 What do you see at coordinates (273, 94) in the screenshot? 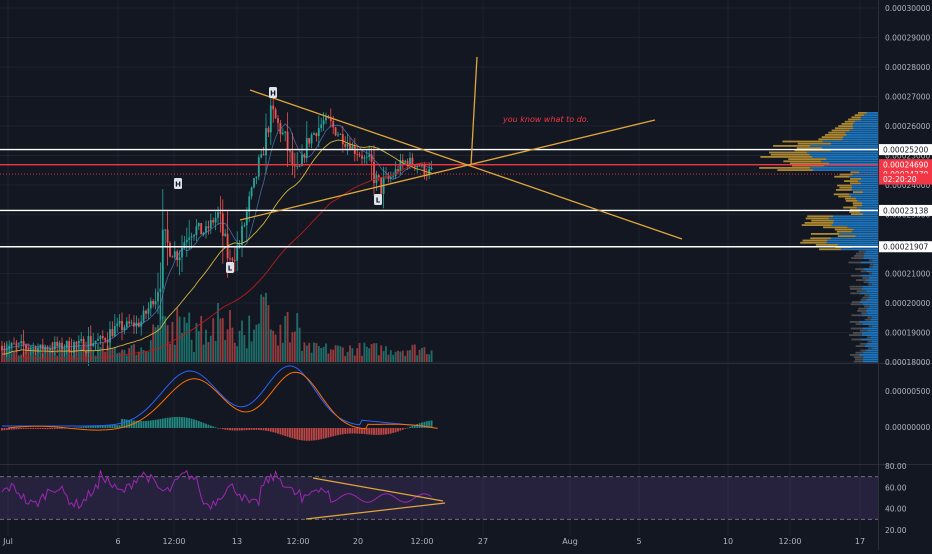
I see `hl-marker-label: H` at bounding box center [273, 94].